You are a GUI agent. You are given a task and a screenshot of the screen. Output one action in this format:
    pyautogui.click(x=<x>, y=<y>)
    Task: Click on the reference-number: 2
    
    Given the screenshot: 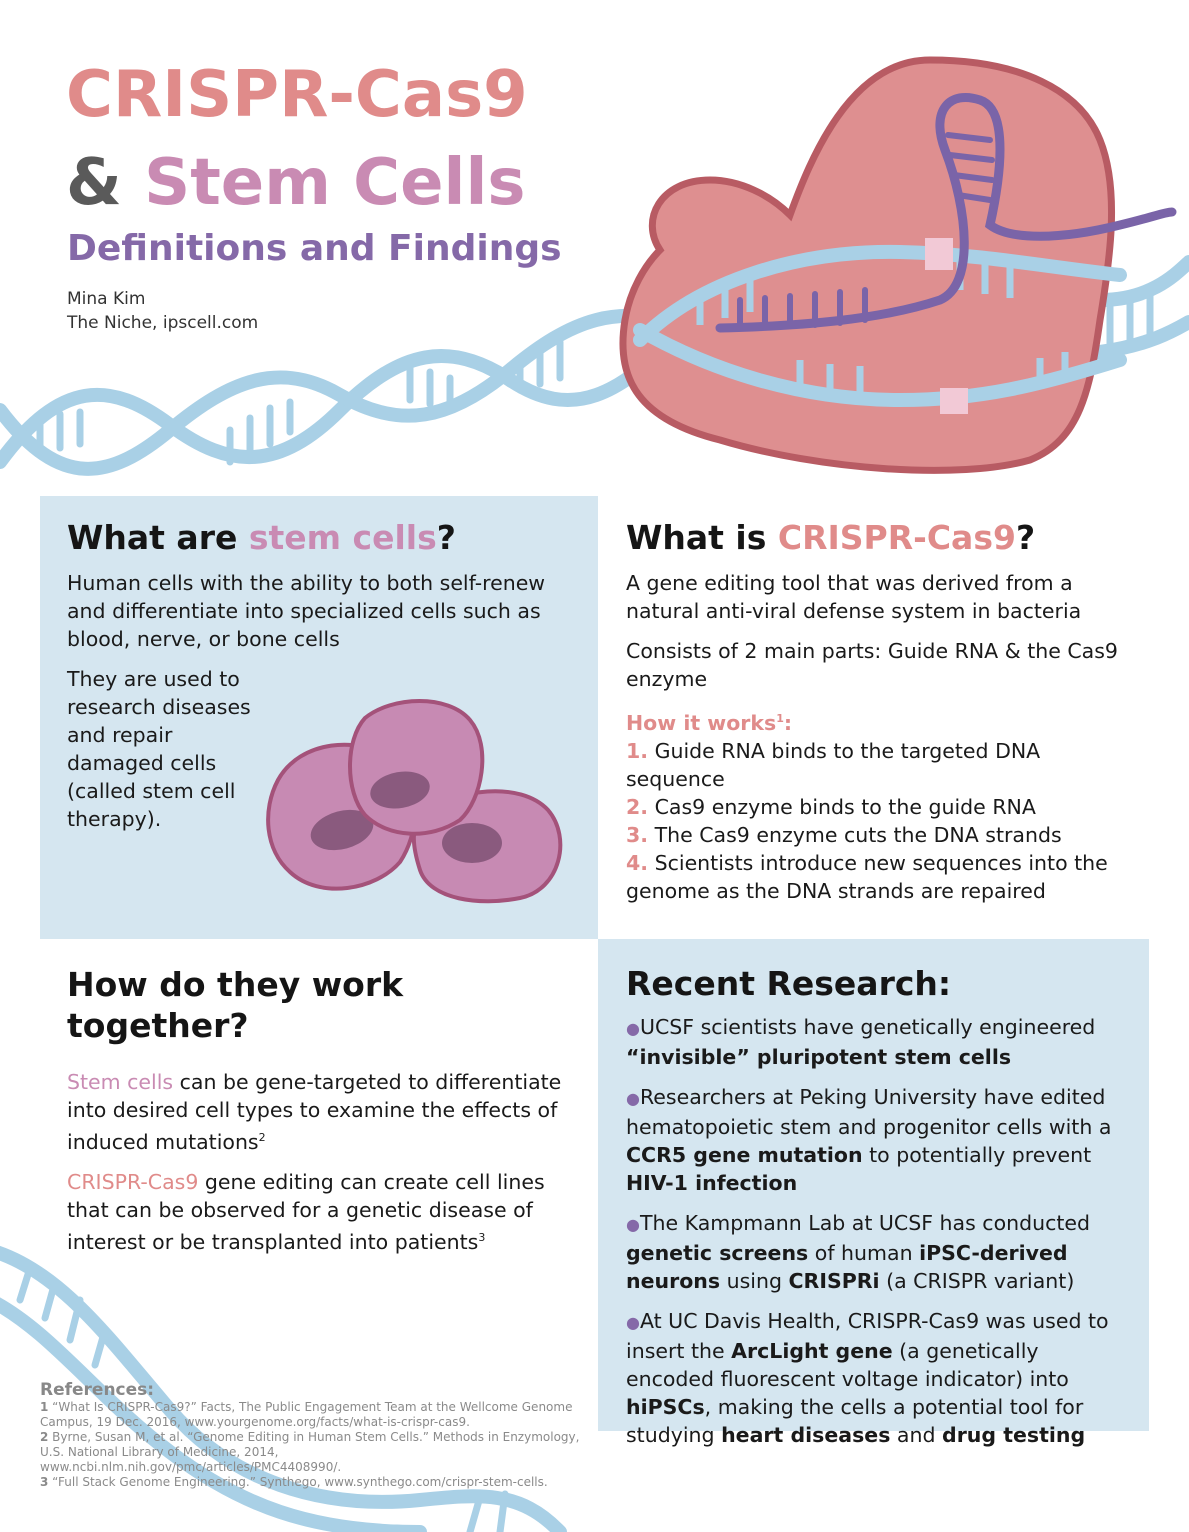 What is the action you would take?
    pyautogui.click(x=44, y=1437)
    